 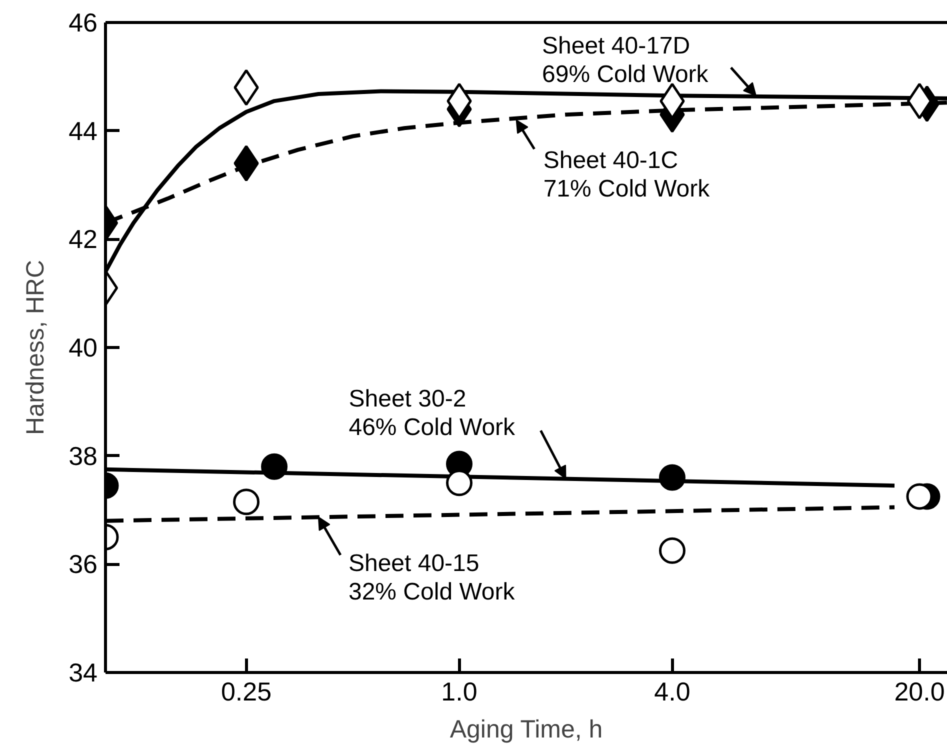 What do you see at coordinates (432, 413) in the screenshot?
I see `annotation: Sheet 30-2 46% Cold Work` at bounding box center [432, 413].